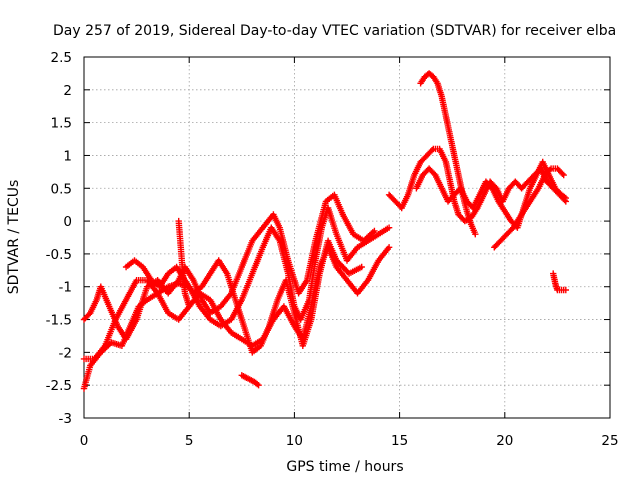 The height and width of the screenshot is (480, 640). Describe the element at coordinates (67, 91) in the screenshot. I see `y-tick-label: 2` at that location.